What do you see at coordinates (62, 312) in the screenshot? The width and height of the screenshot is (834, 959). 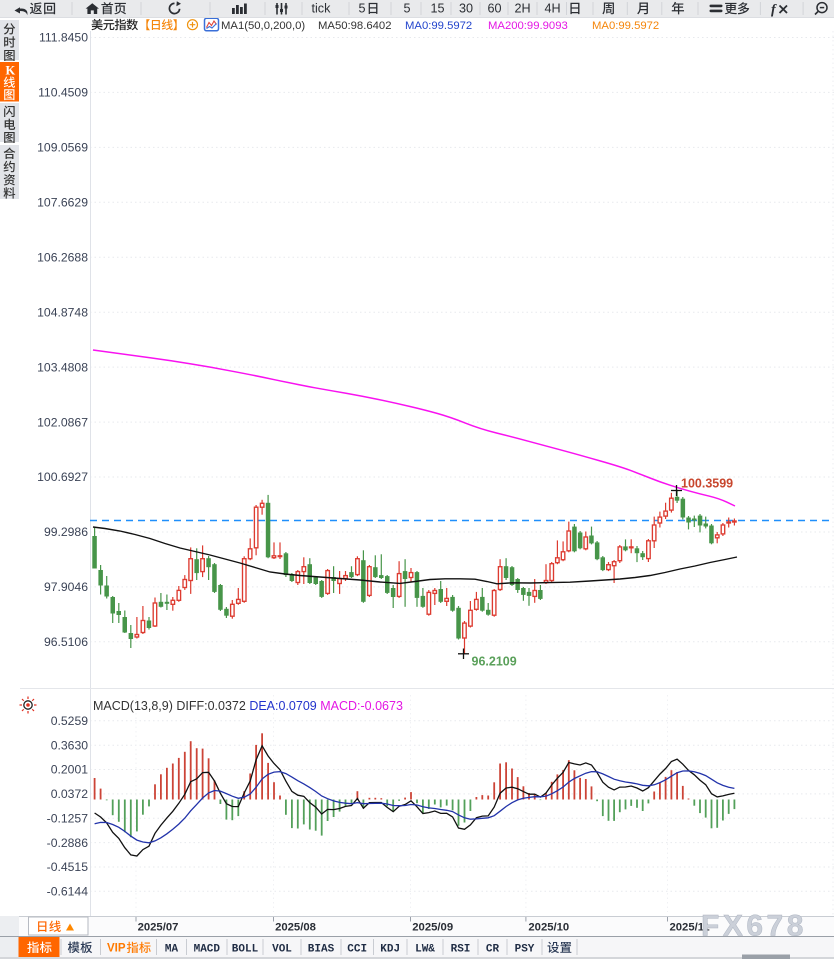 I see `svg-text: 104.8748` at bounding box center [62, 312].